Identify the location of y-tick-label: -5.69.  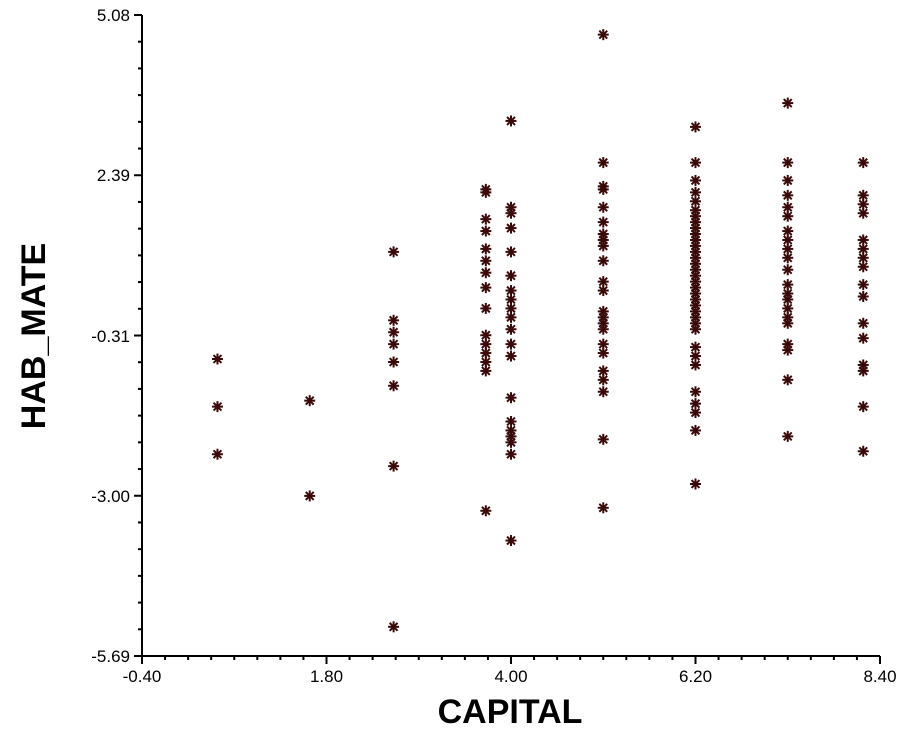
(110, 656).